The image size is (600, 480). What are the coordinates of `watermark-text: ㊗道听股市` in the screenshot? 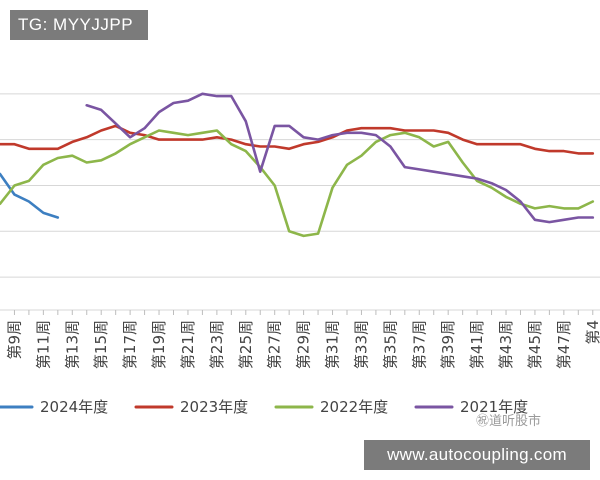 It's located at (509, 421).